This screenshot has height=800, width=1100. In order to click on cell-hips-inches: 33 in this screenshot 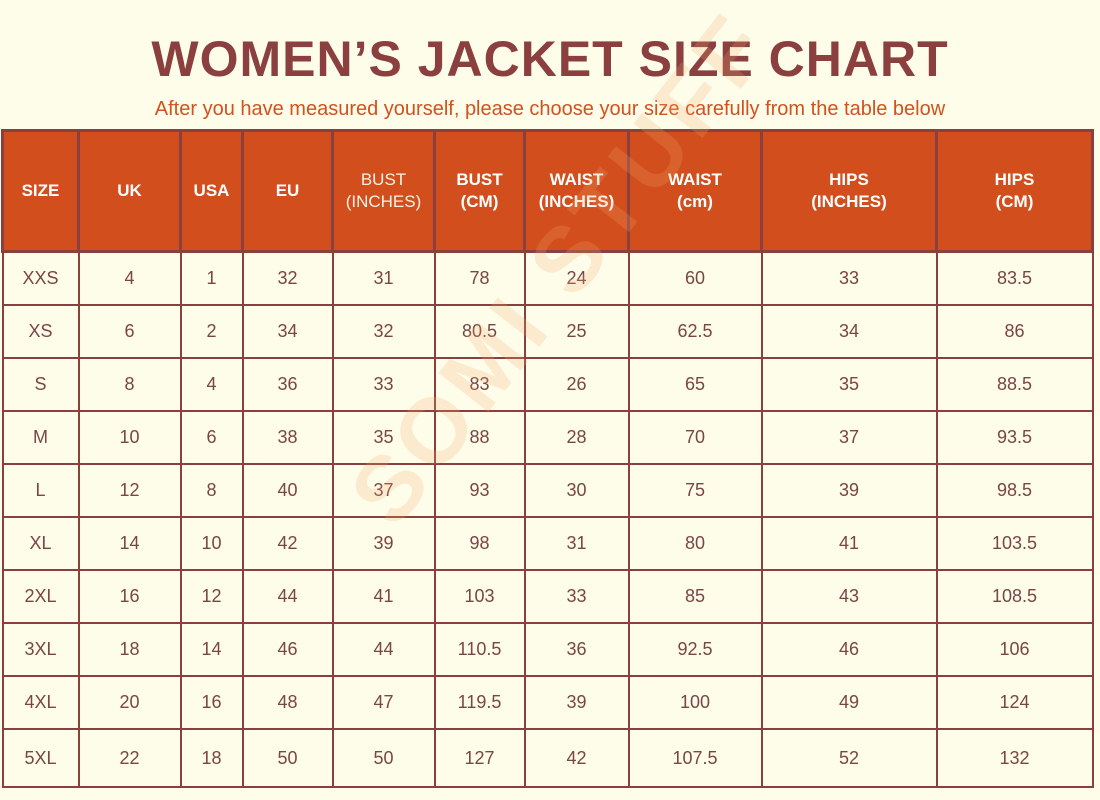, I will do `click(849, 278)`.